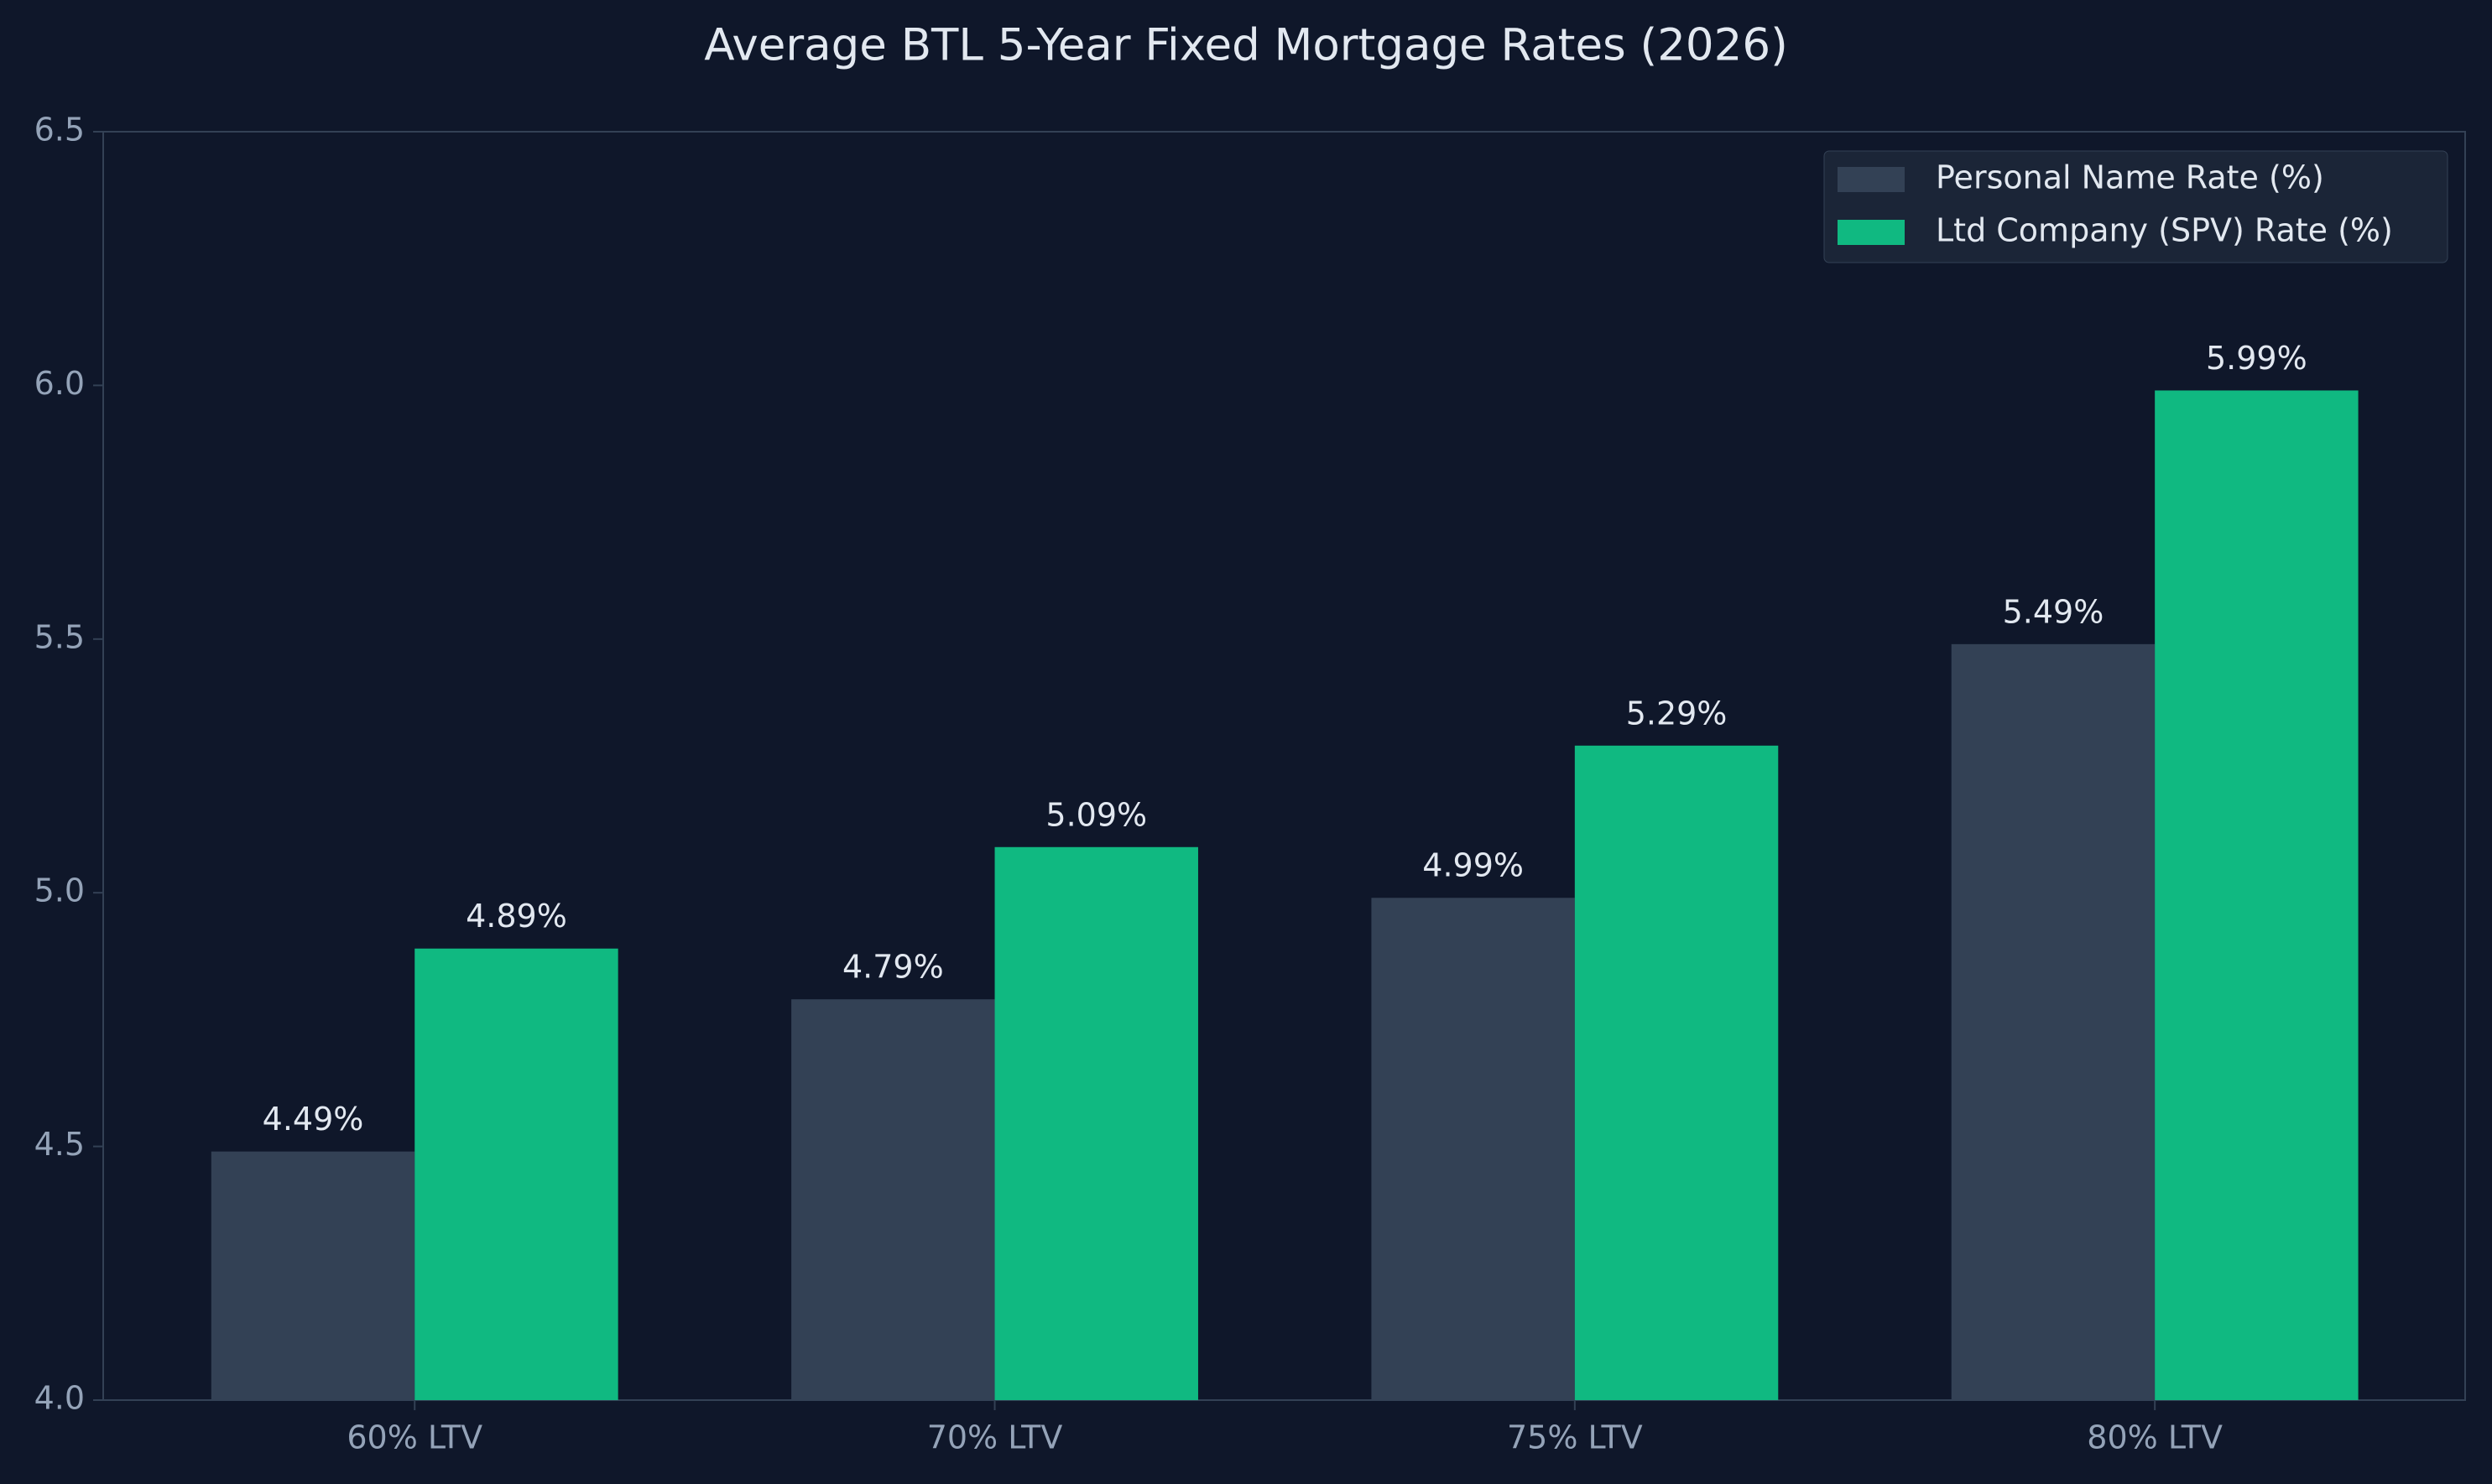 This screenshot has height=1484, width=2492. What do you see at coordinates (60, 636) in the screenshot?
I see `y-tick-label: 5.5` at bounding box center [60, 636].